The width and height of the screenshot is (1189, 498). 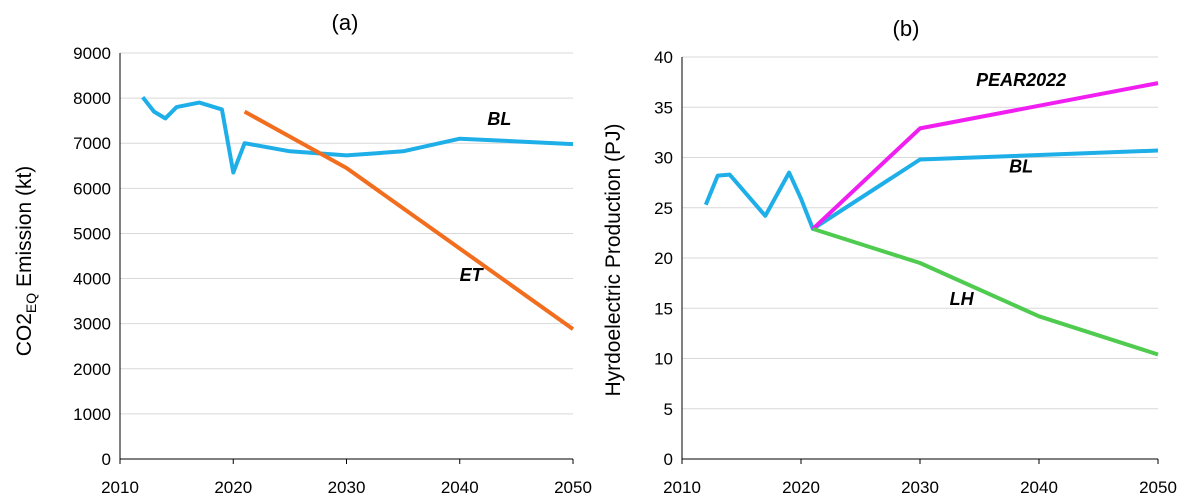 I want to click on panel-b-y-tick-label: 40, so click(x=663, y=57).